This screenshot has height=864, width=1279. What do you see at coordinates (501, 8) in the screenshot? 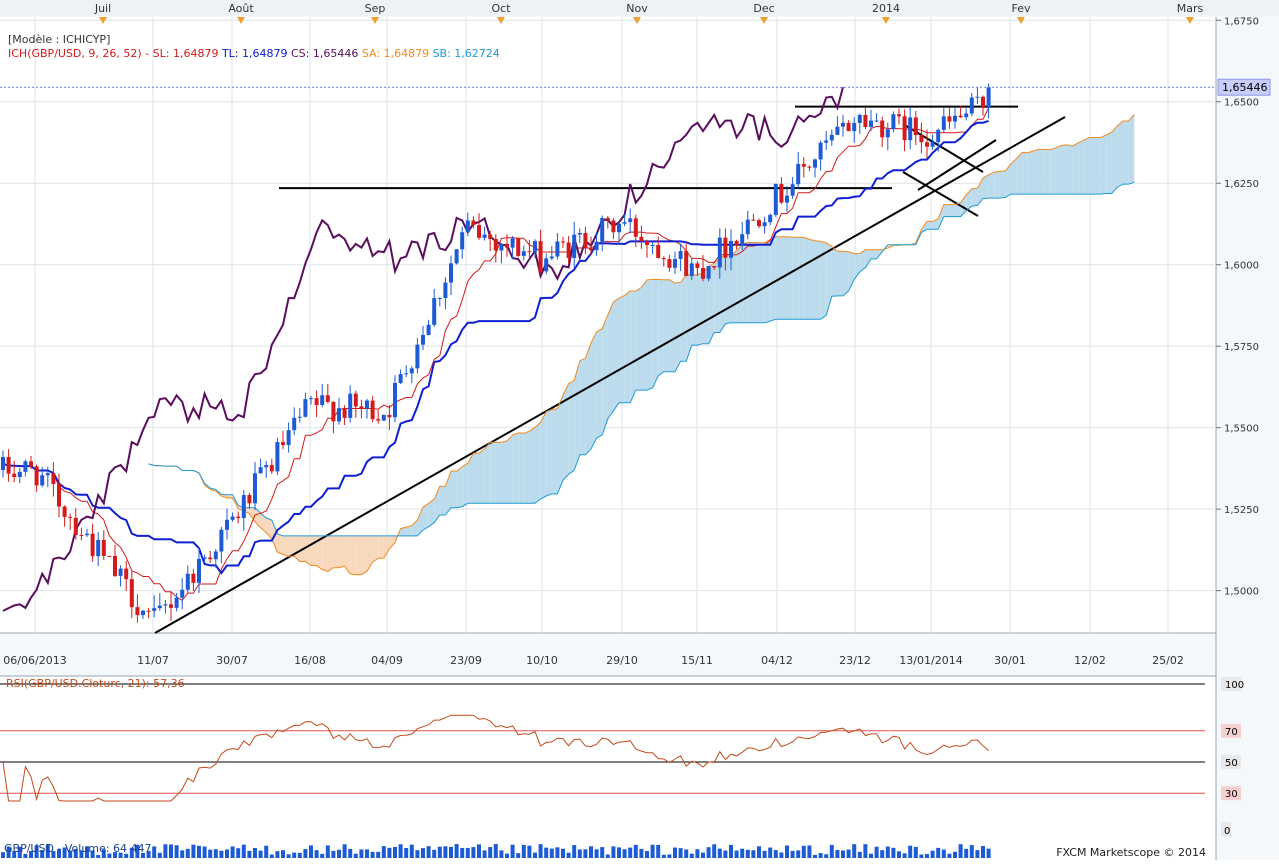
I see `month-label-3: Oct` at bounding box center [501, 8].